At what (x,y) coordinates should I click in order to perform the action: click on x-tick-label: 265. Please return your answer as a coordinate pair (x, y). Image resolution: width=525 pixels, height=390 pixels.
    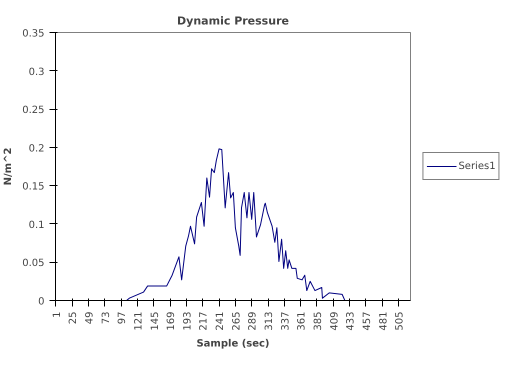
    Looking at the image, I should click on (236, 321).